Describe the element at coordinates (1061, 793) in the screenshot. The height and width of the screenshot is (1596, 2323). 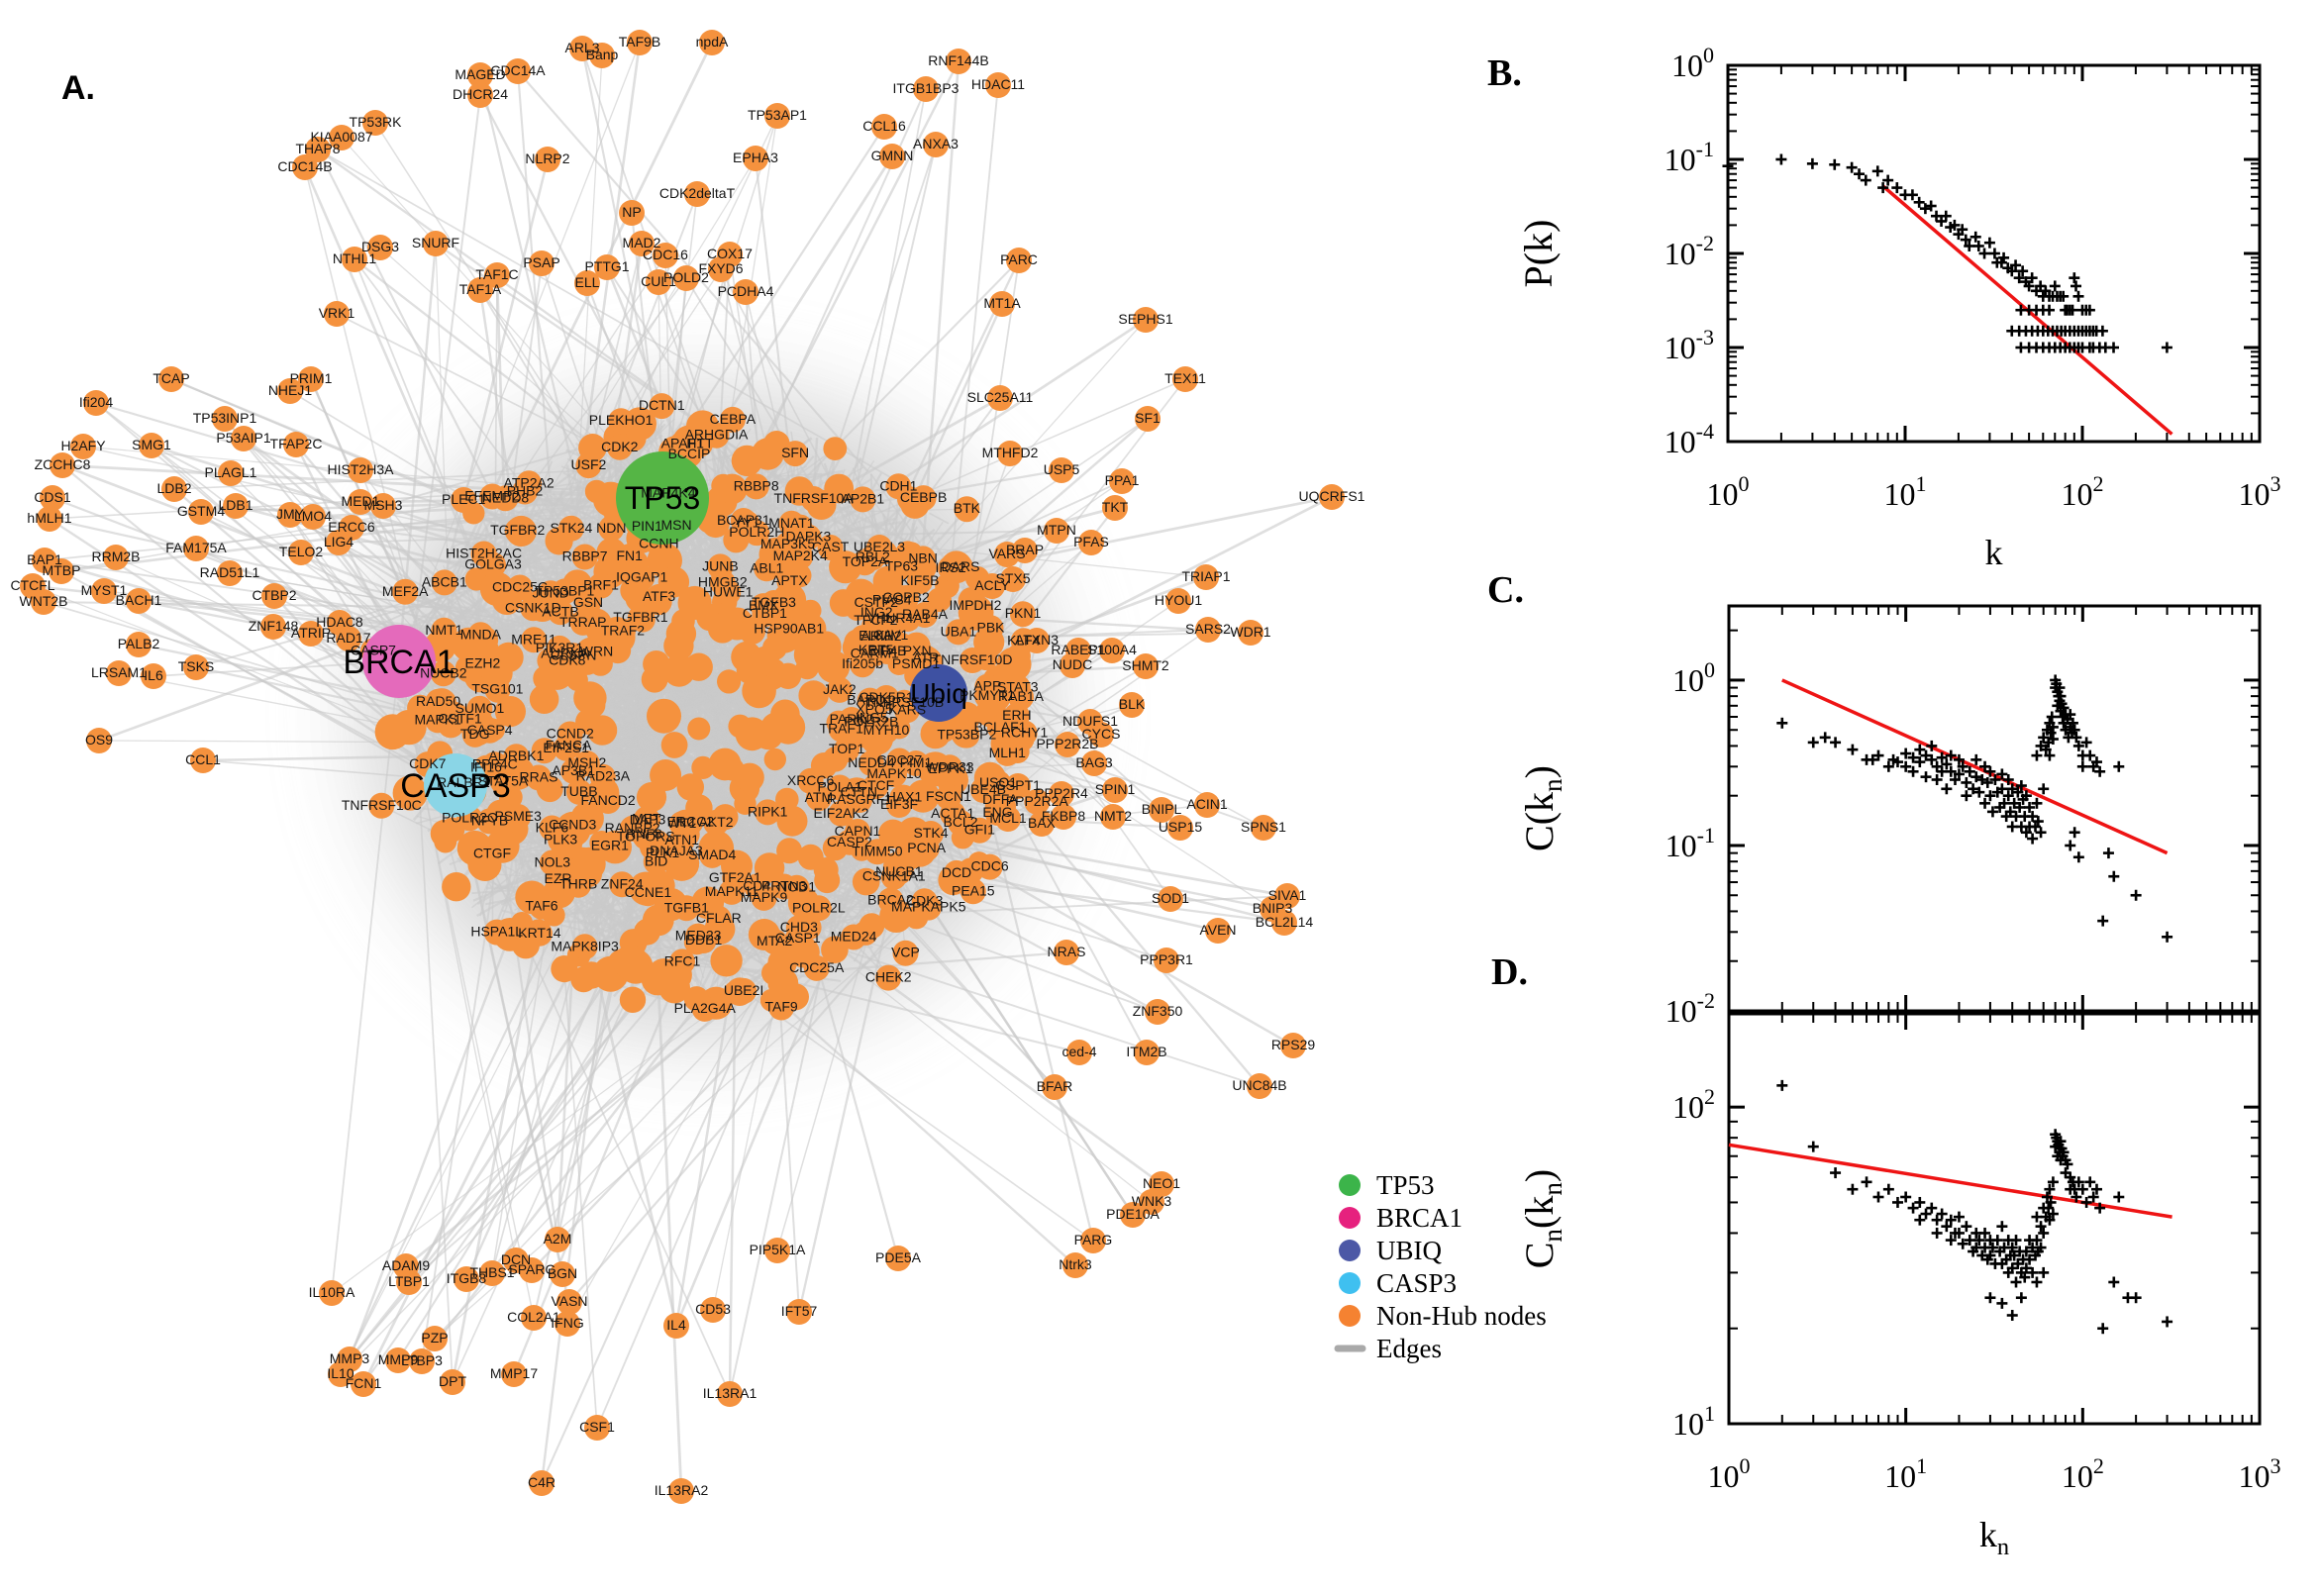
I see `node-label: PPP2R4` at that location.